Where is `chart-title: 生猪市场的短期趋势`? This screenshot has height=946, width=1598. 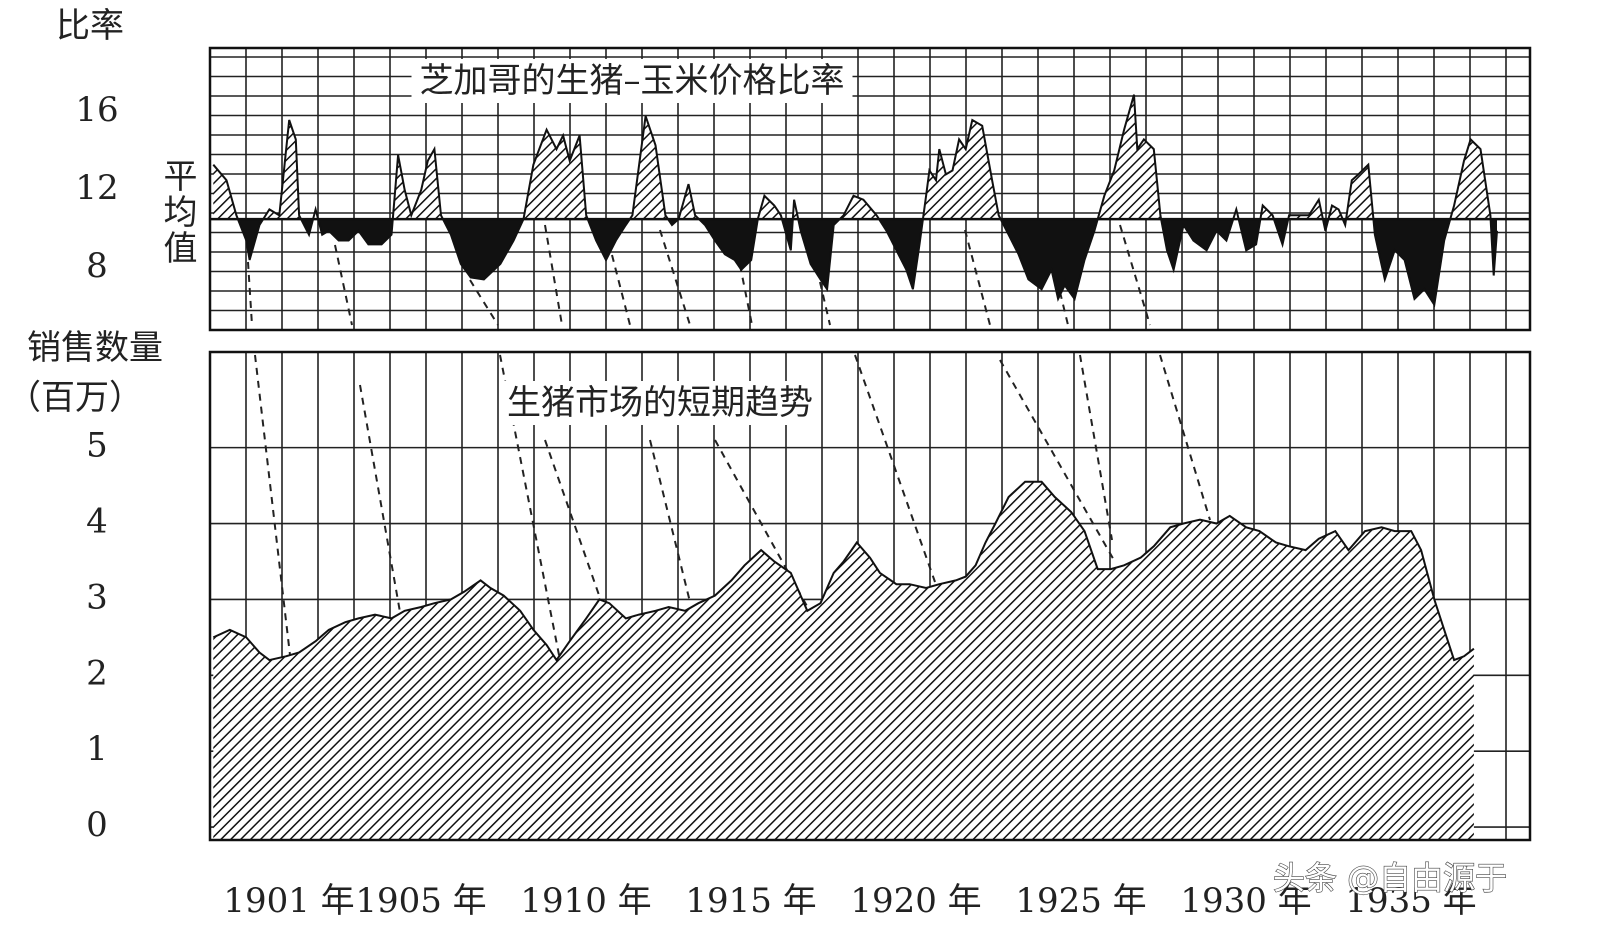
chart-title: 生猪市场的短期趋势 is located at coordinates (660, 403).